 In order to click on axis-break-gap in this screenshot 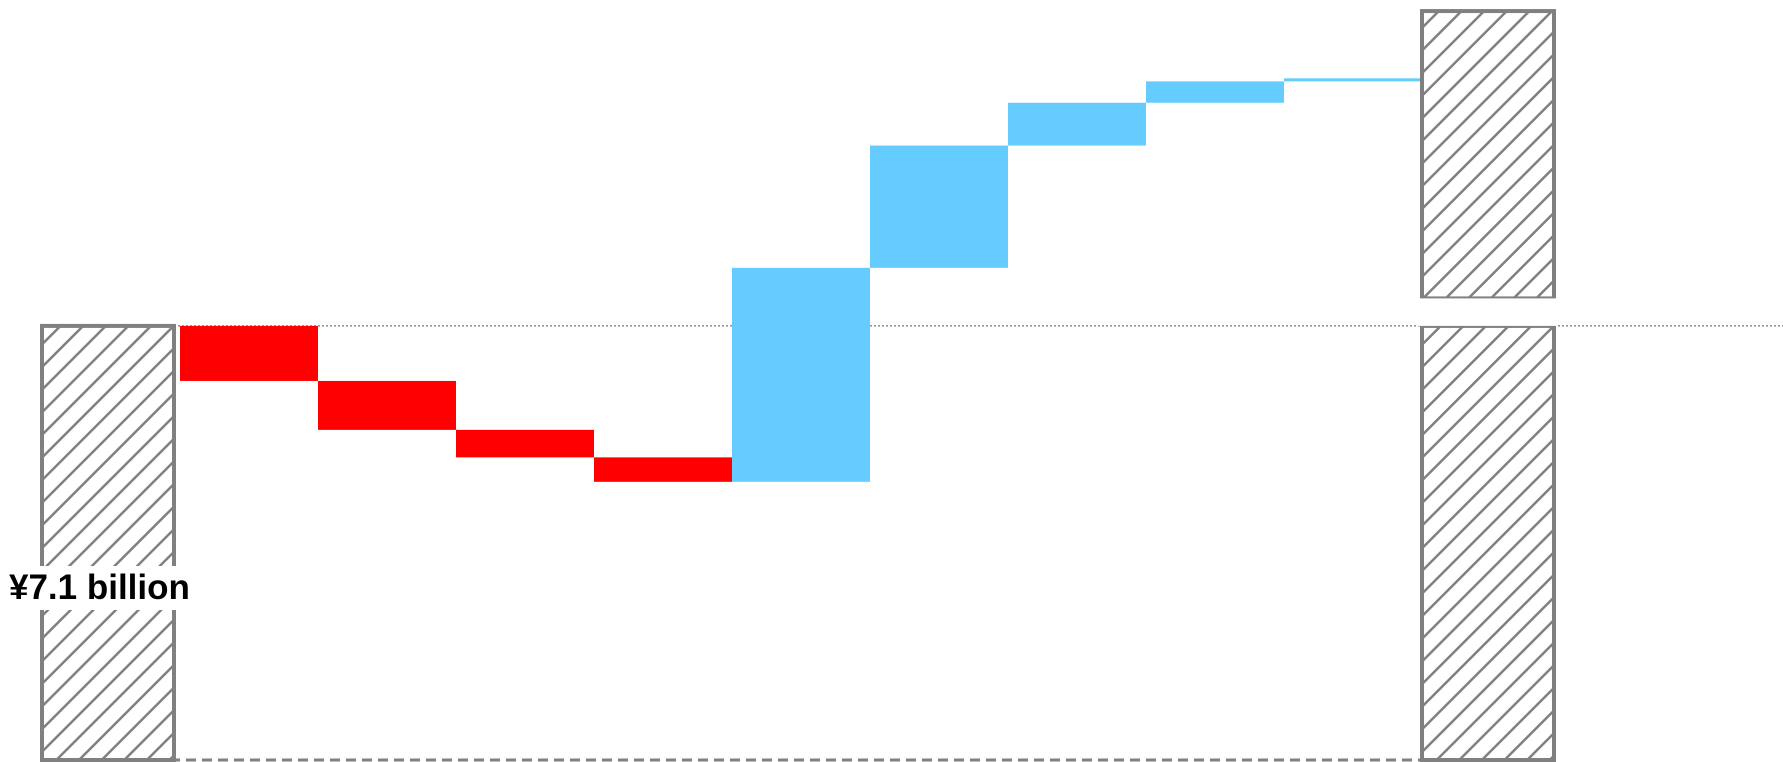, I will do `click(1488, 312)`.